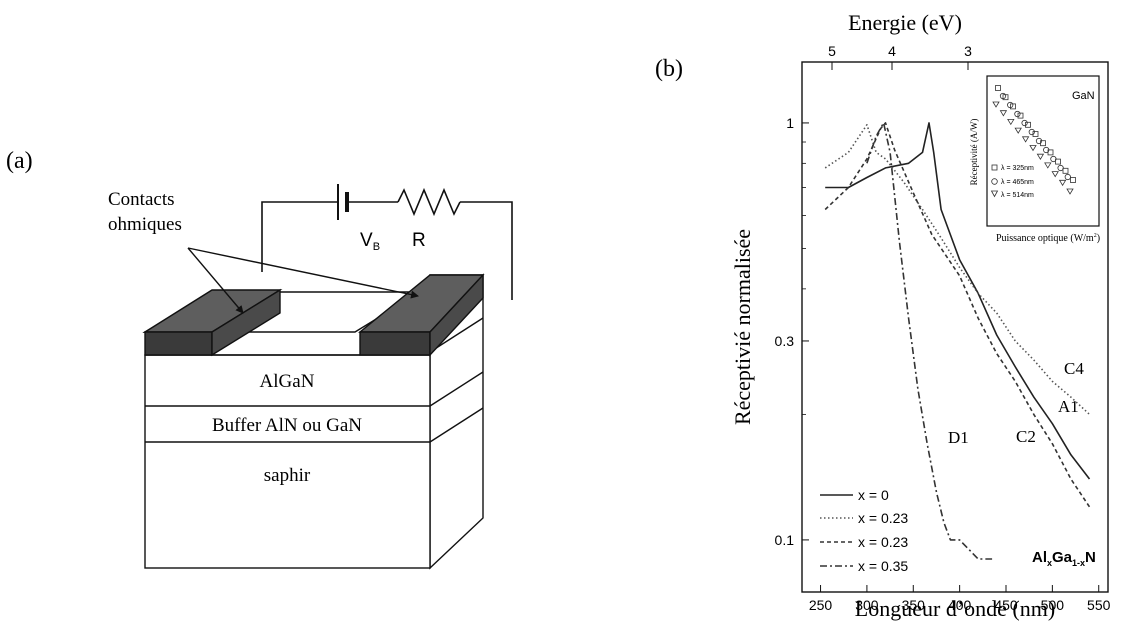  Describe the element at coordinates (1017, 195) in the screenshot. I see `inset-legend-label: λ = 514nm` at that location.